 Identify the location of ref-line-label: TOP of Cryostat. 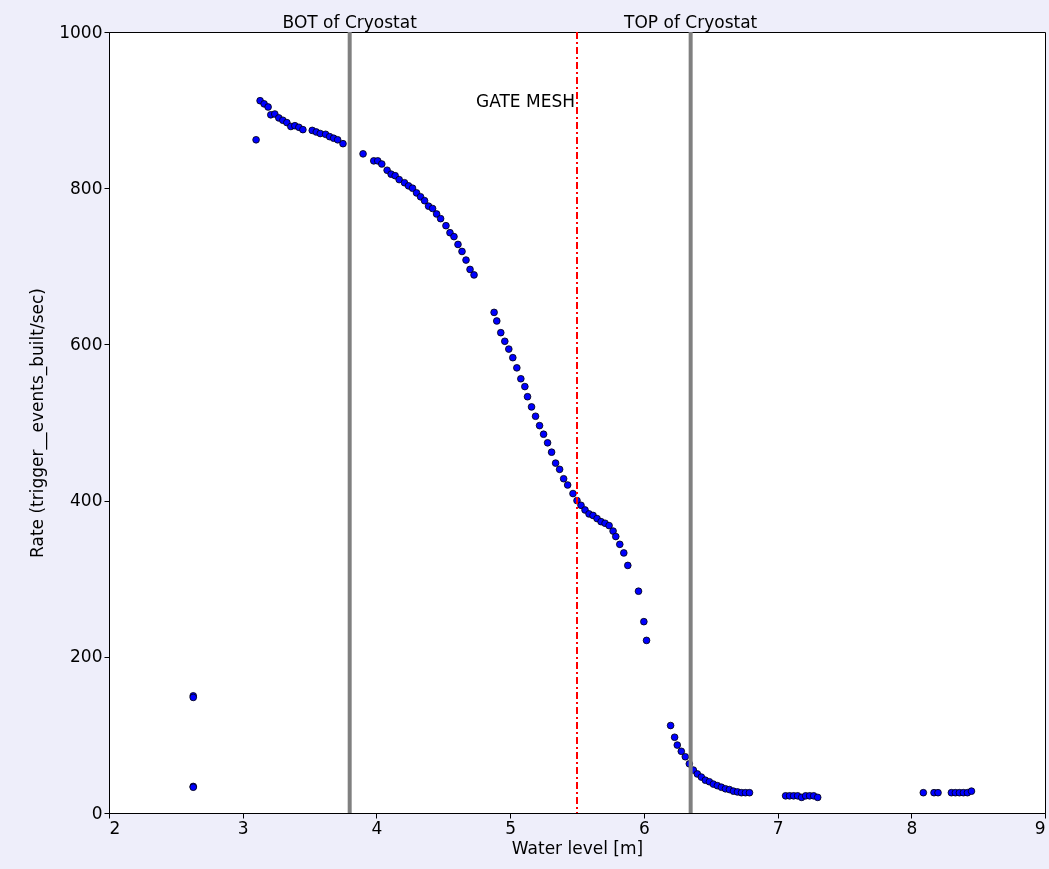
(690, 22).